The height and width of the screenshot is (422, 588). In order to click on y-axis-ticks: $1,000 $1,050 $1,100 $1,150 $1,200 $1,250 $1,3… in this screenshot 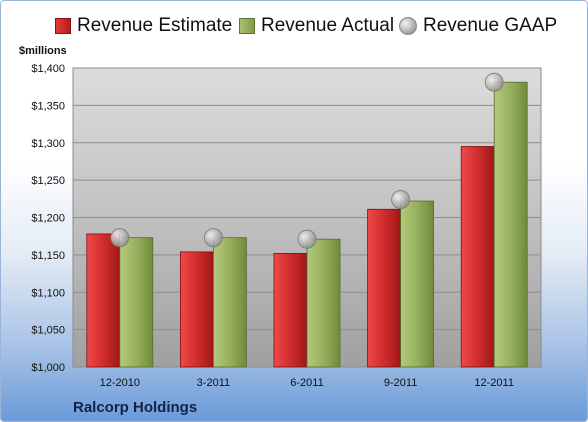, I will do `click(48, 218)`.